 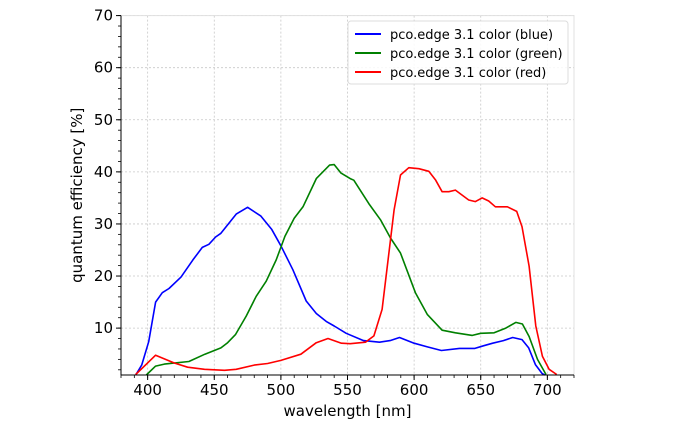 What do you see at coordinates (547, 390) in the screenshot?
I see `x-tick-label: 700` at bounding box center [547, 390].